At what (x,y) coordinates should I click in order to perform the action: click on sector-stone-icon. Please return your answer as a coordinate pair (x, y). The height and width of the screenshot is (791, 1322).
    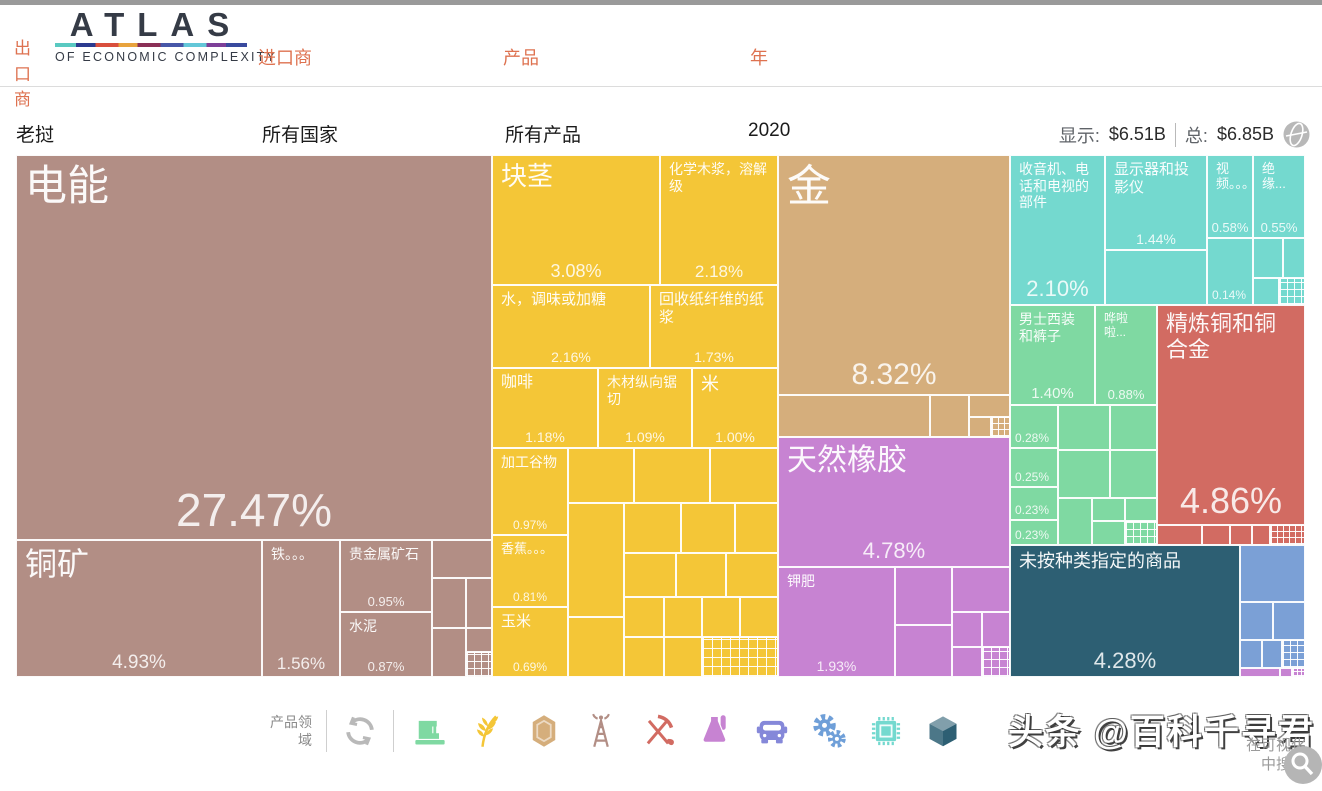
    Looking at the image, I should click on (544, 731).